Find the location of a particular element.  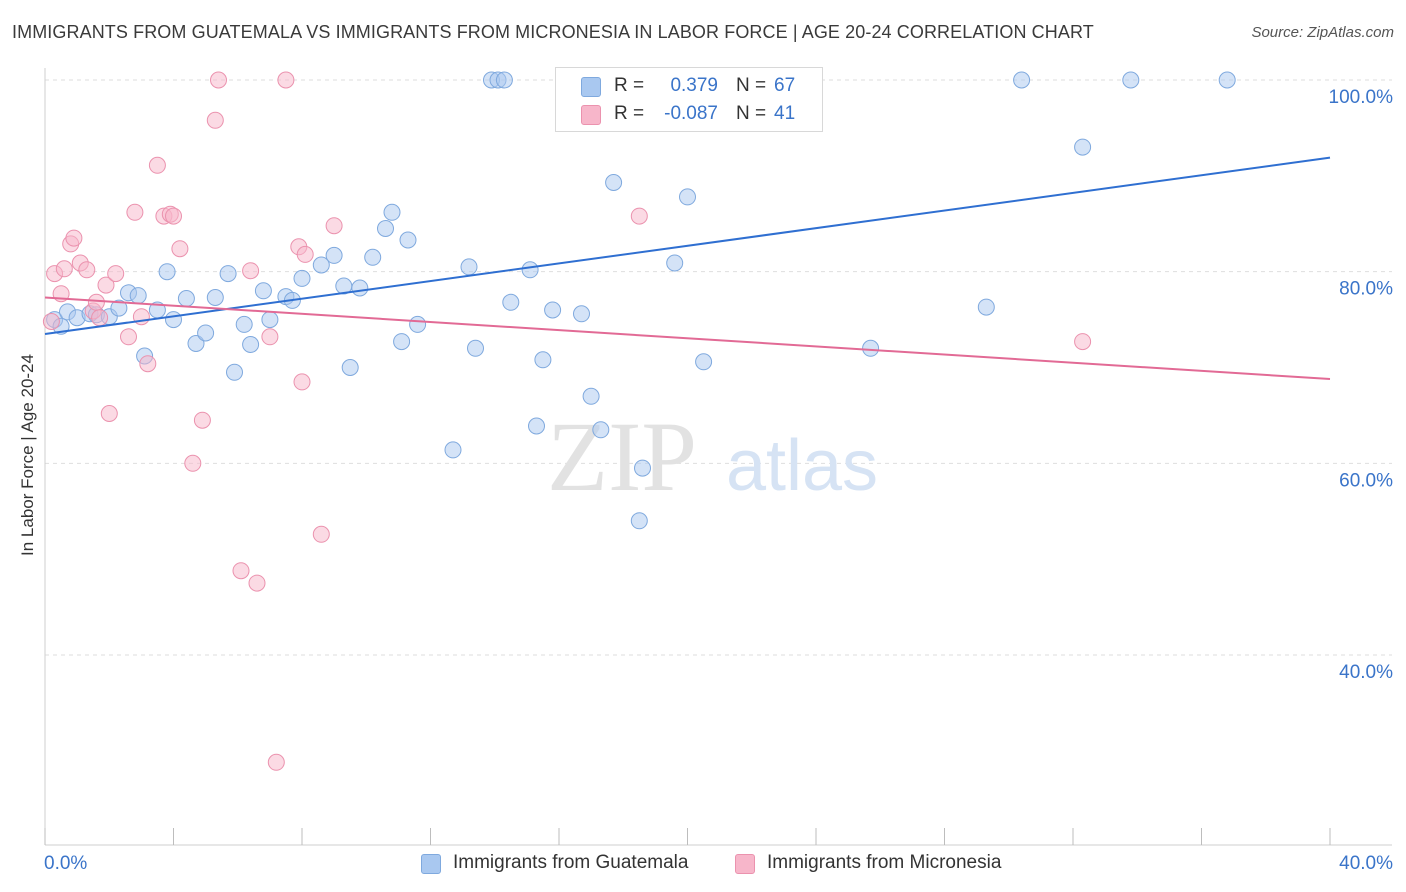

watermark-zip: ZIP is located at coordinates (622, 456).